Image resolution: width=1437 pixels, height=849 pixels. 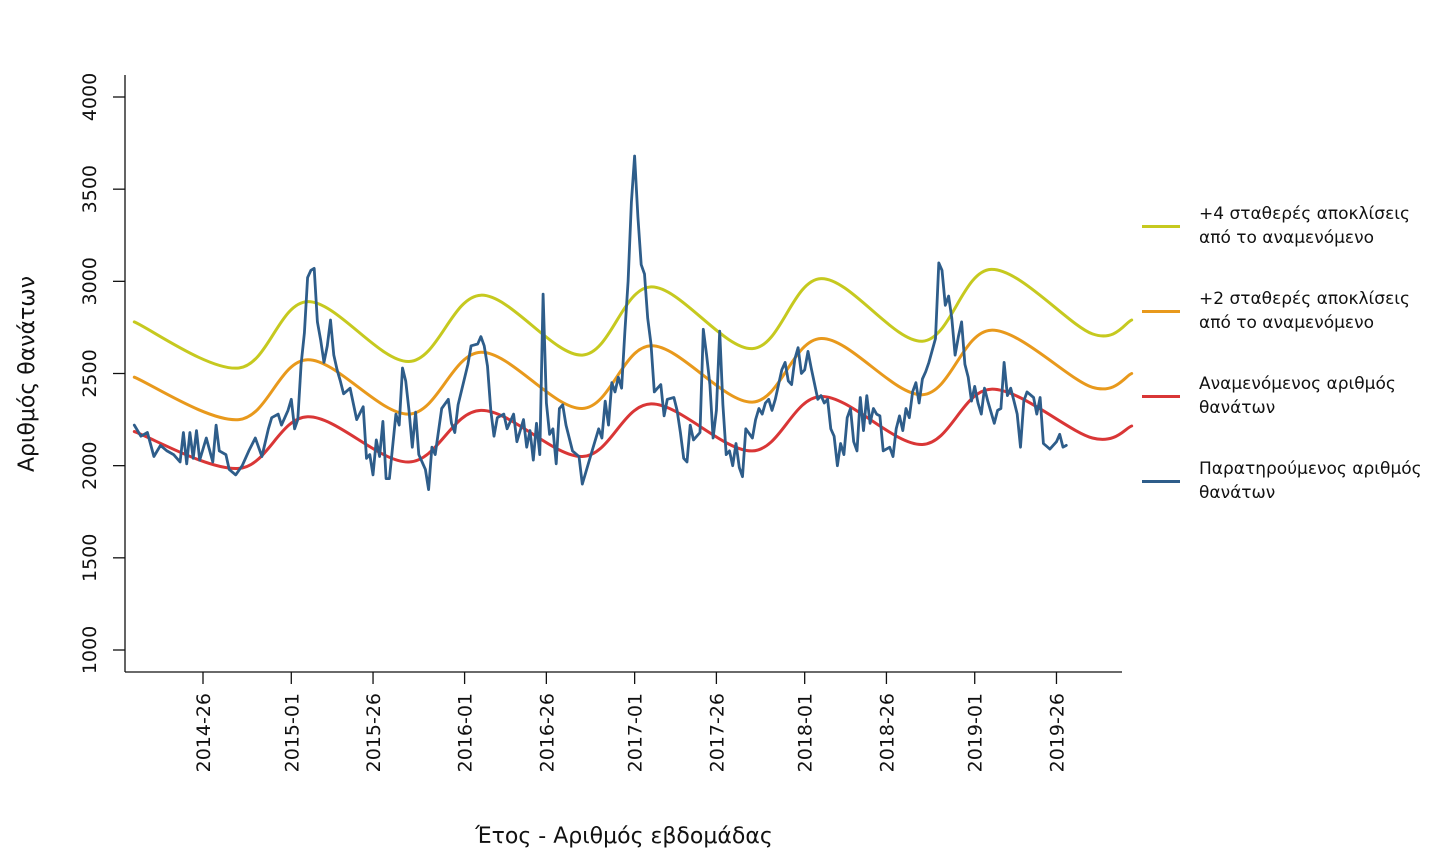 I want to click on x-tick-label: 2019-26, so click(x=1057, y=732).